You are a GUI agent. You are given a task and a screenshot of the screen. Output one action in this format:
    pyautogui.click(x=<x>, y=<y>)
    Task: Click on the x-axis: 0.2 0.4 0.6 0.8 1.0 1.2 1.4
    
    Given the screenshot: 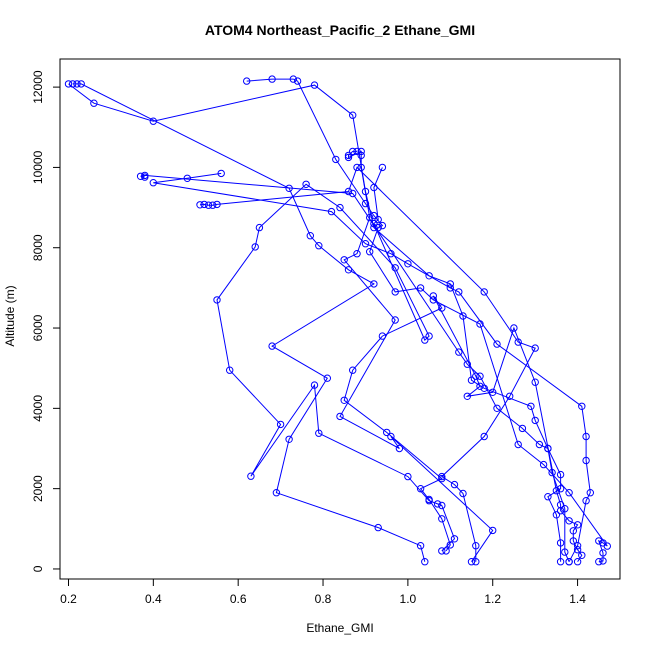 What is the action you would take?
    pyautogui.click(x=323, y=592)
    